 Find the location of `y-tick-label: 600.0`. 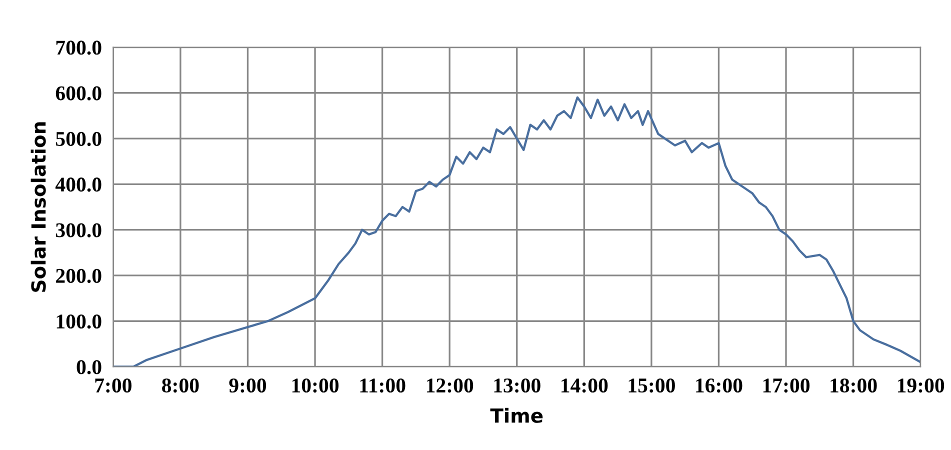

y-tick-label: 600.0 is located at coordinates (79, 93).